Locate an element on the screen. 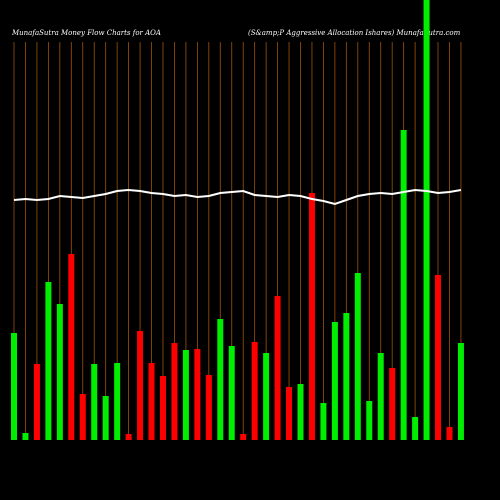 This screenshot has width=500, height=500. money-flow-line is located at coordinates (237, 197).